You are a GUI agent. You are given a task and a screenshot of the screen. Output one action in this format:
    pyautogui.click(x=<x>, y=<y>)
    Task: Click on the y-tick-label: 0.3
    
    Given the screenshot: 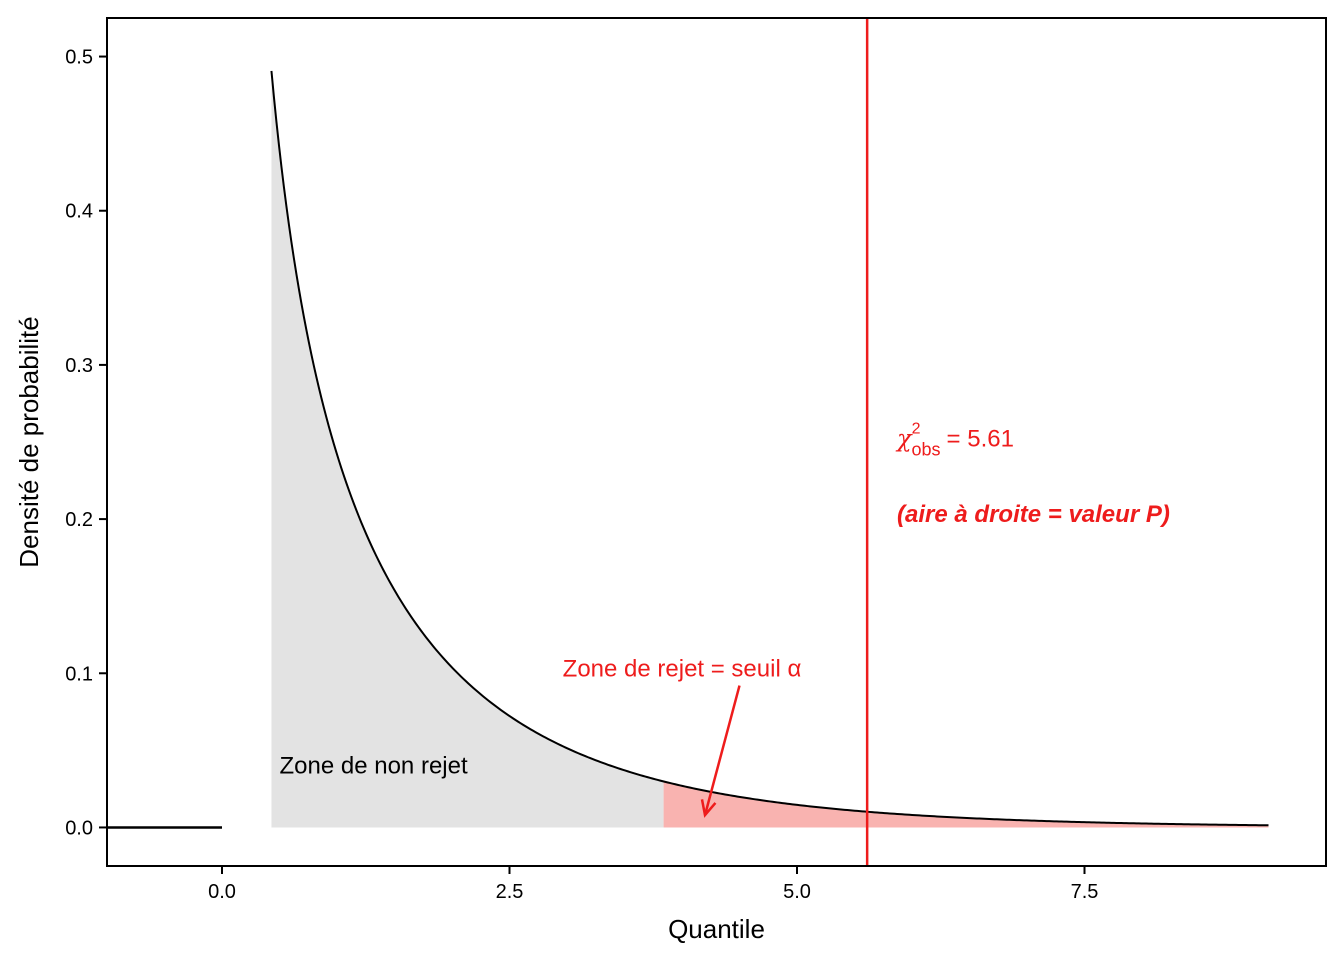 What is the action you would take?
    pyautogui.click(x=79, y=366)
    